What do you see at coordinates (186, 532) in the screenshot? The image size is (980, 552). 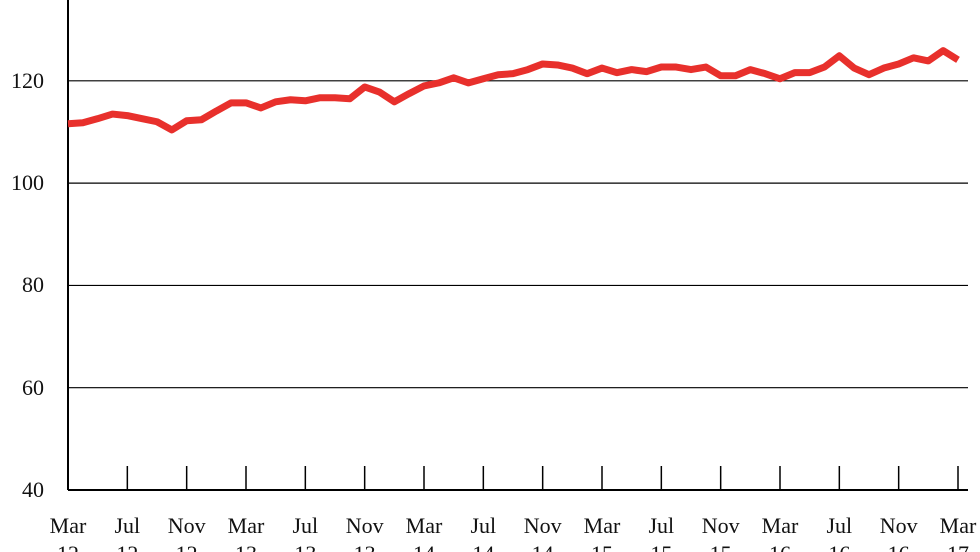 I see `x-tick-label: Nov 12` at bounding box center [186, 532].